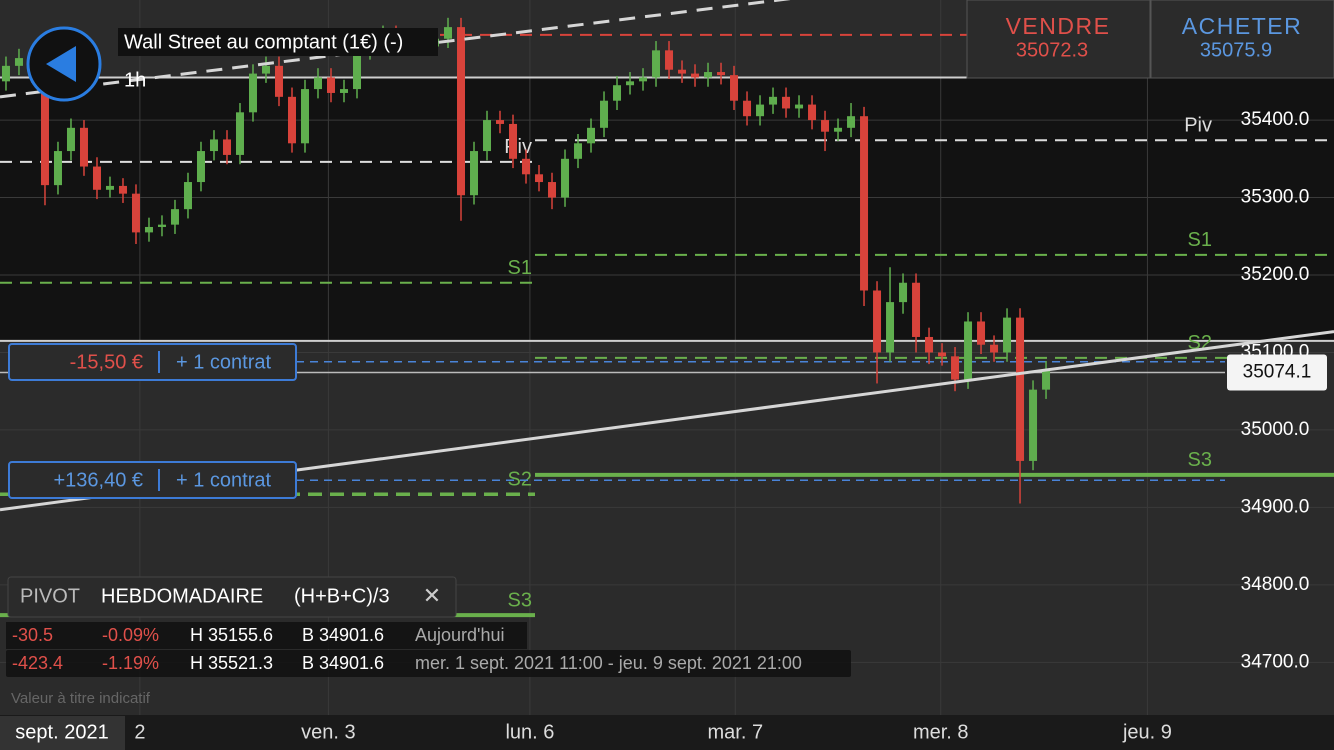 This screenshot has width=1334, height=750. Describe the element at coordinates (1052, 50) in the screenshot. I see `sell-price: 35072.3` at that location.